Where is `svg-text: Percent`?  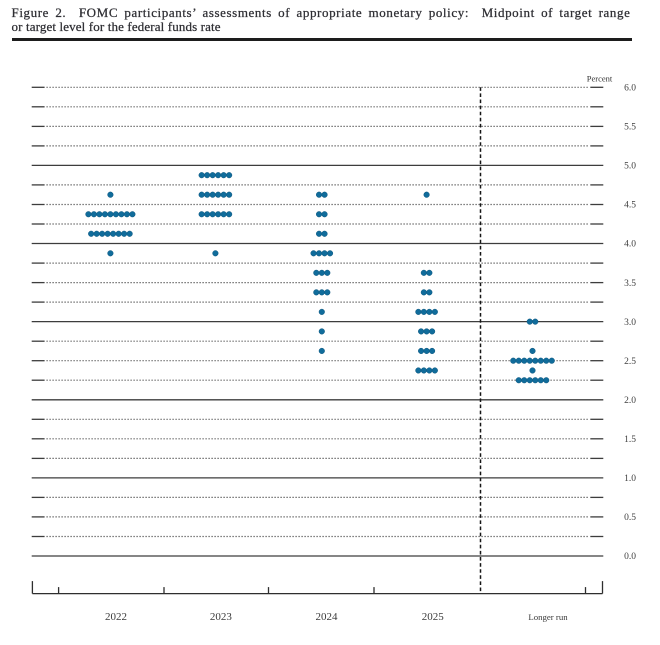 svg-text: Percent is located at coordinates (600, 79).